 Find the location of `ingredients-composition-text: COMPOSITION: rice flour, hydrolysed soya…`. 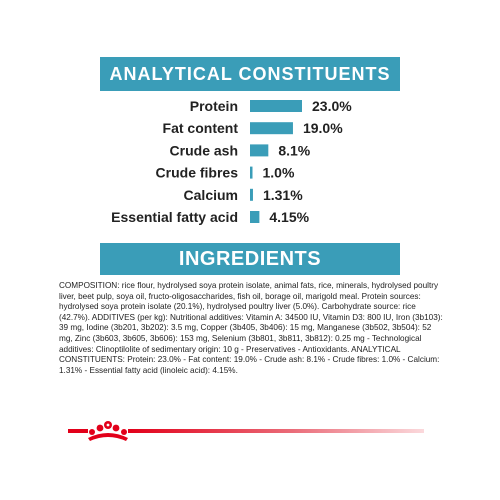

ingredients-composition-text: COMPOSITION: rice flour, hydrolysed soya… is located at coordinates (251, 328).